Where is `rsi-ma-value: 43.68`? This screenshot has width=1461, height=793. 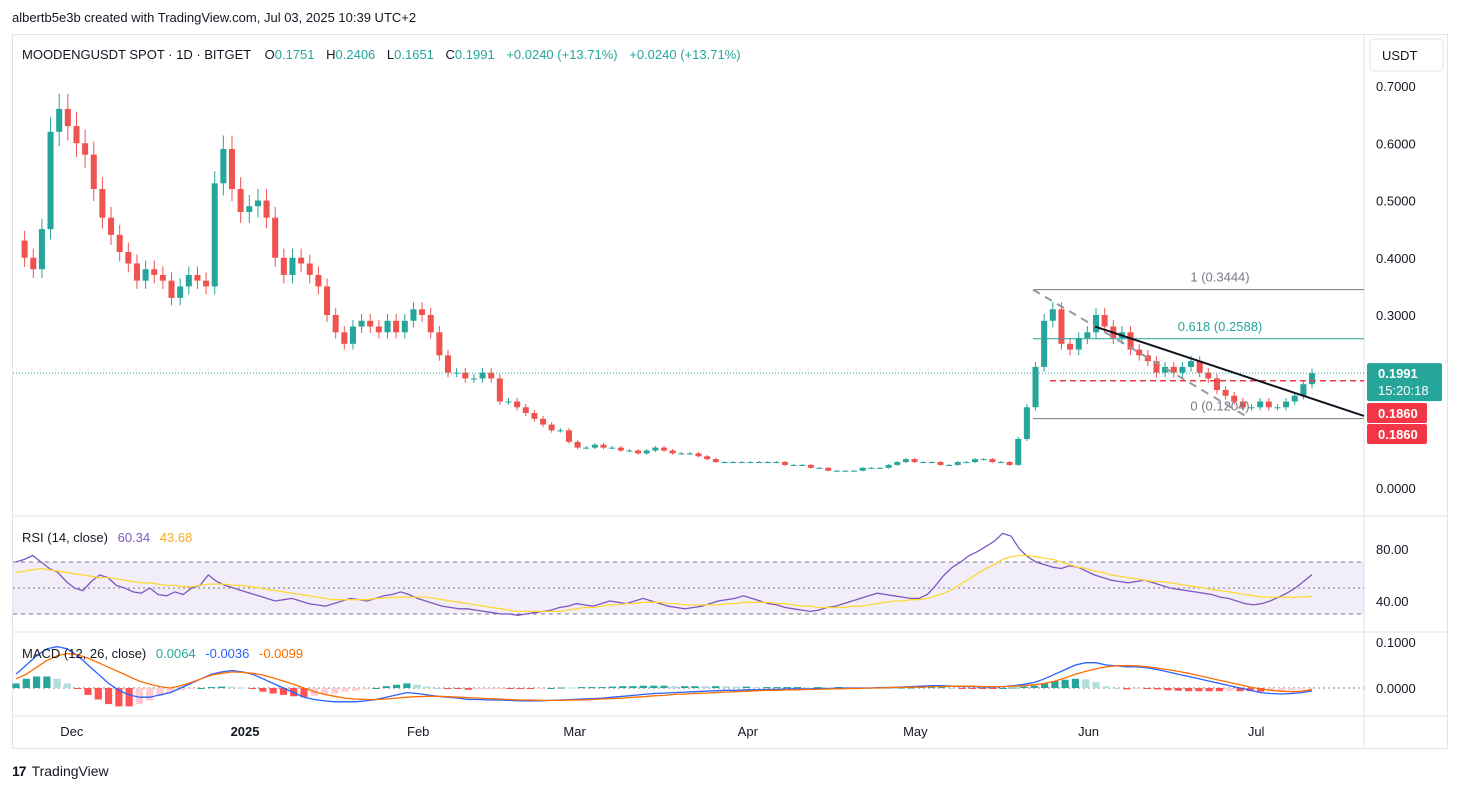 rsi-ma-value: 43.68 is located at coordinates (176, 537).